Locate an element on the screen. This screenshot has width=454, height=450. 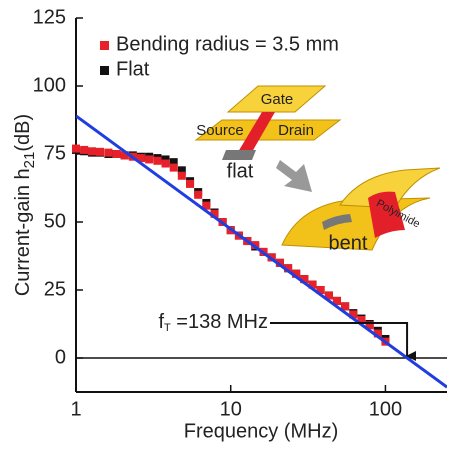
annotation: fT =138 MHz is located at coordinates (213, 322).